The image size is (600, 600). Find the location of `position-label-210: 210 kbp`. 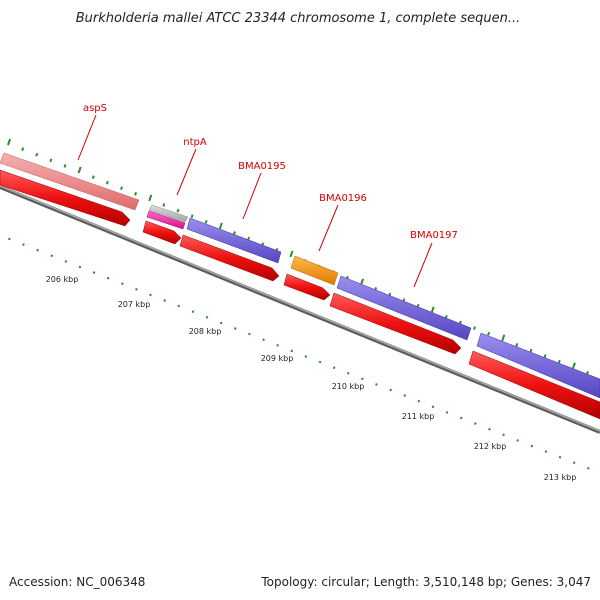

position-label-210: 210 kbp is located at coordinates (348, 386).